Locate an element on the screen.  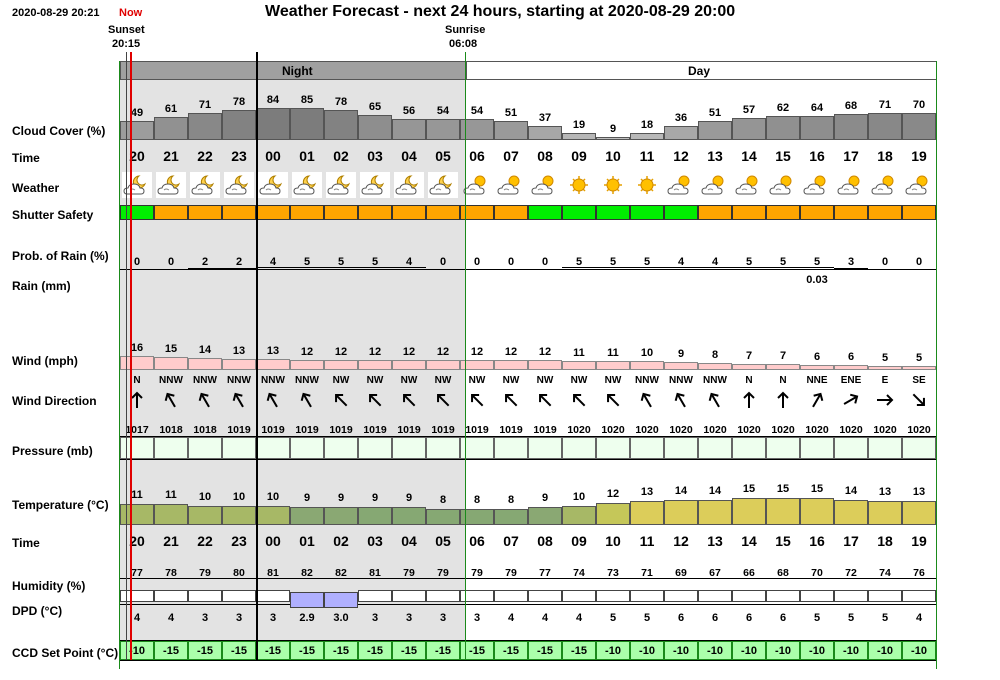
sunrise-line is located at coordinates (465, 356).